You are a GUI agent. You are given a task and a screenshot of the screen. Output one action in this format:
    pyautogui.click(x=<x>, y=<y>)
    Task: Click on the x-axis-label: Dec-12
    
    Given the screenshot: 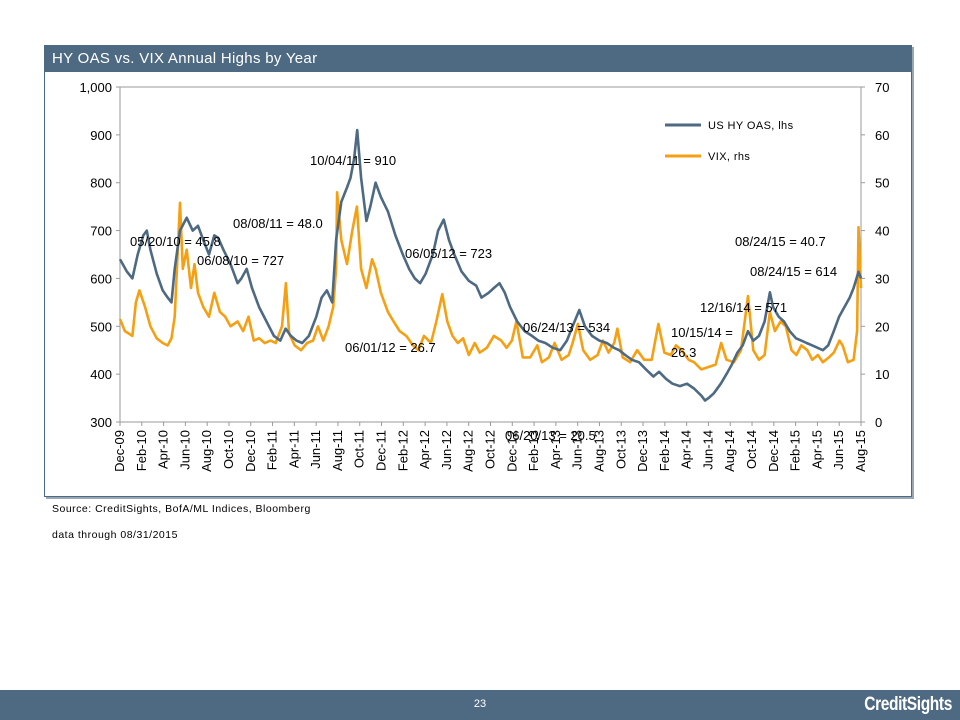 What is the action you would take?
    pyautogui.click(x=511, y=451)
    